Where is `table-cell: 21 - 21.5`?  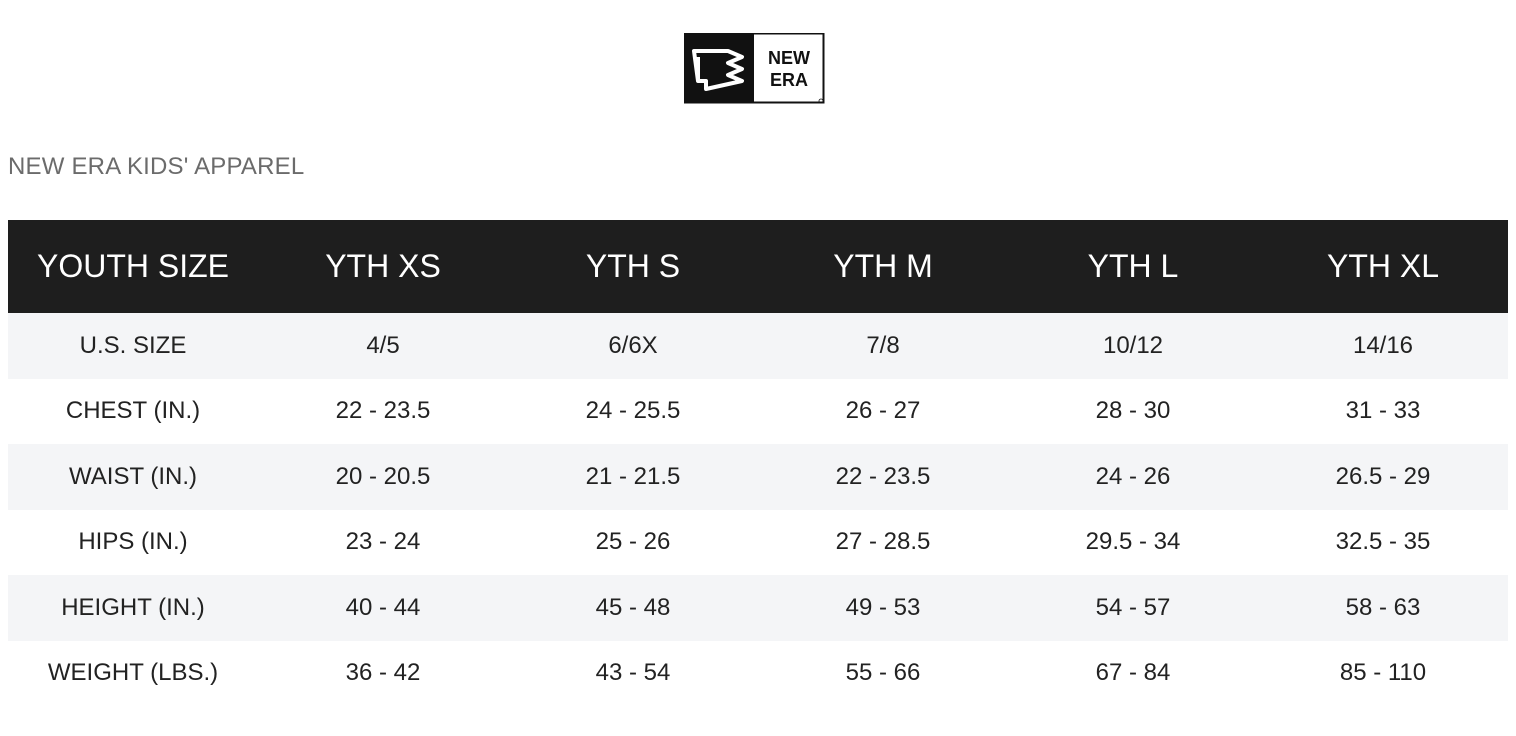 table-cell: 21 - 21.5 is located at coordinates (633, 476).